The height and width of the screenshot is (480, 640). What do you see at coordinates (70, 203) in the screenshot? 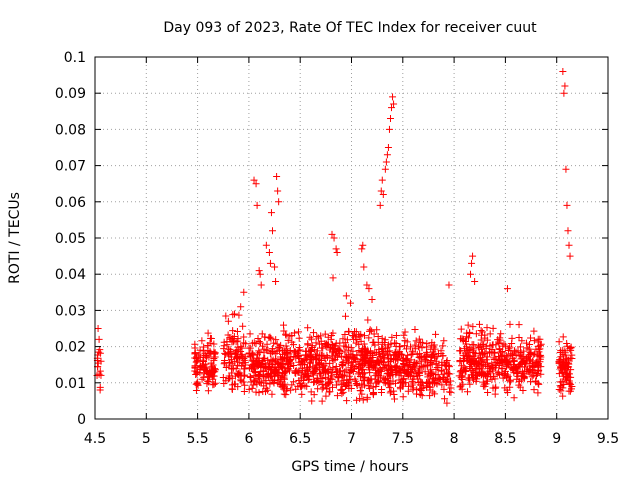
I see `y-tick-label: 0.06` at bounding box center [70, 203].